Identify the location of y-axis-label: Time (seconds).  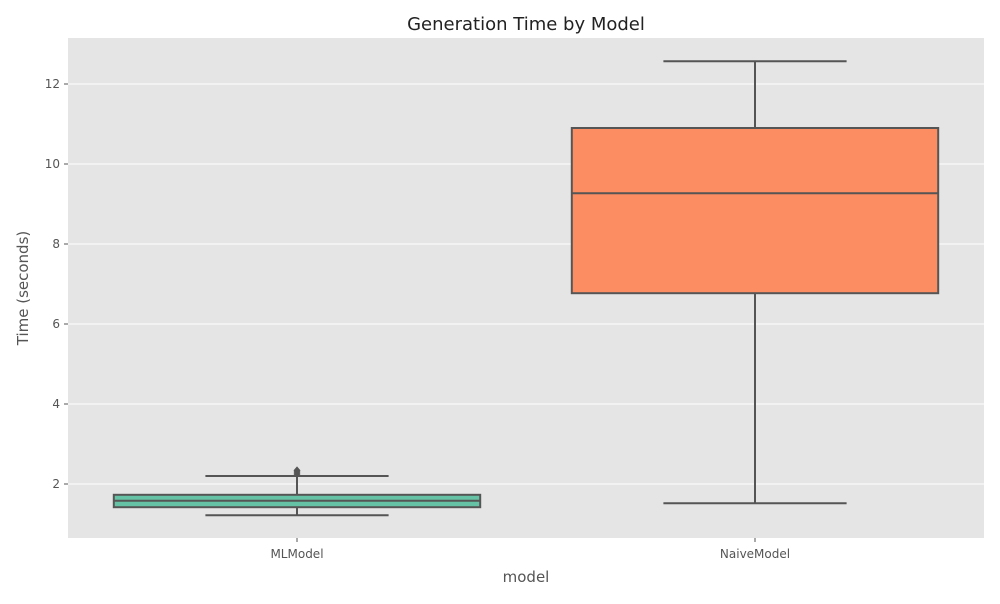
(23, 289).